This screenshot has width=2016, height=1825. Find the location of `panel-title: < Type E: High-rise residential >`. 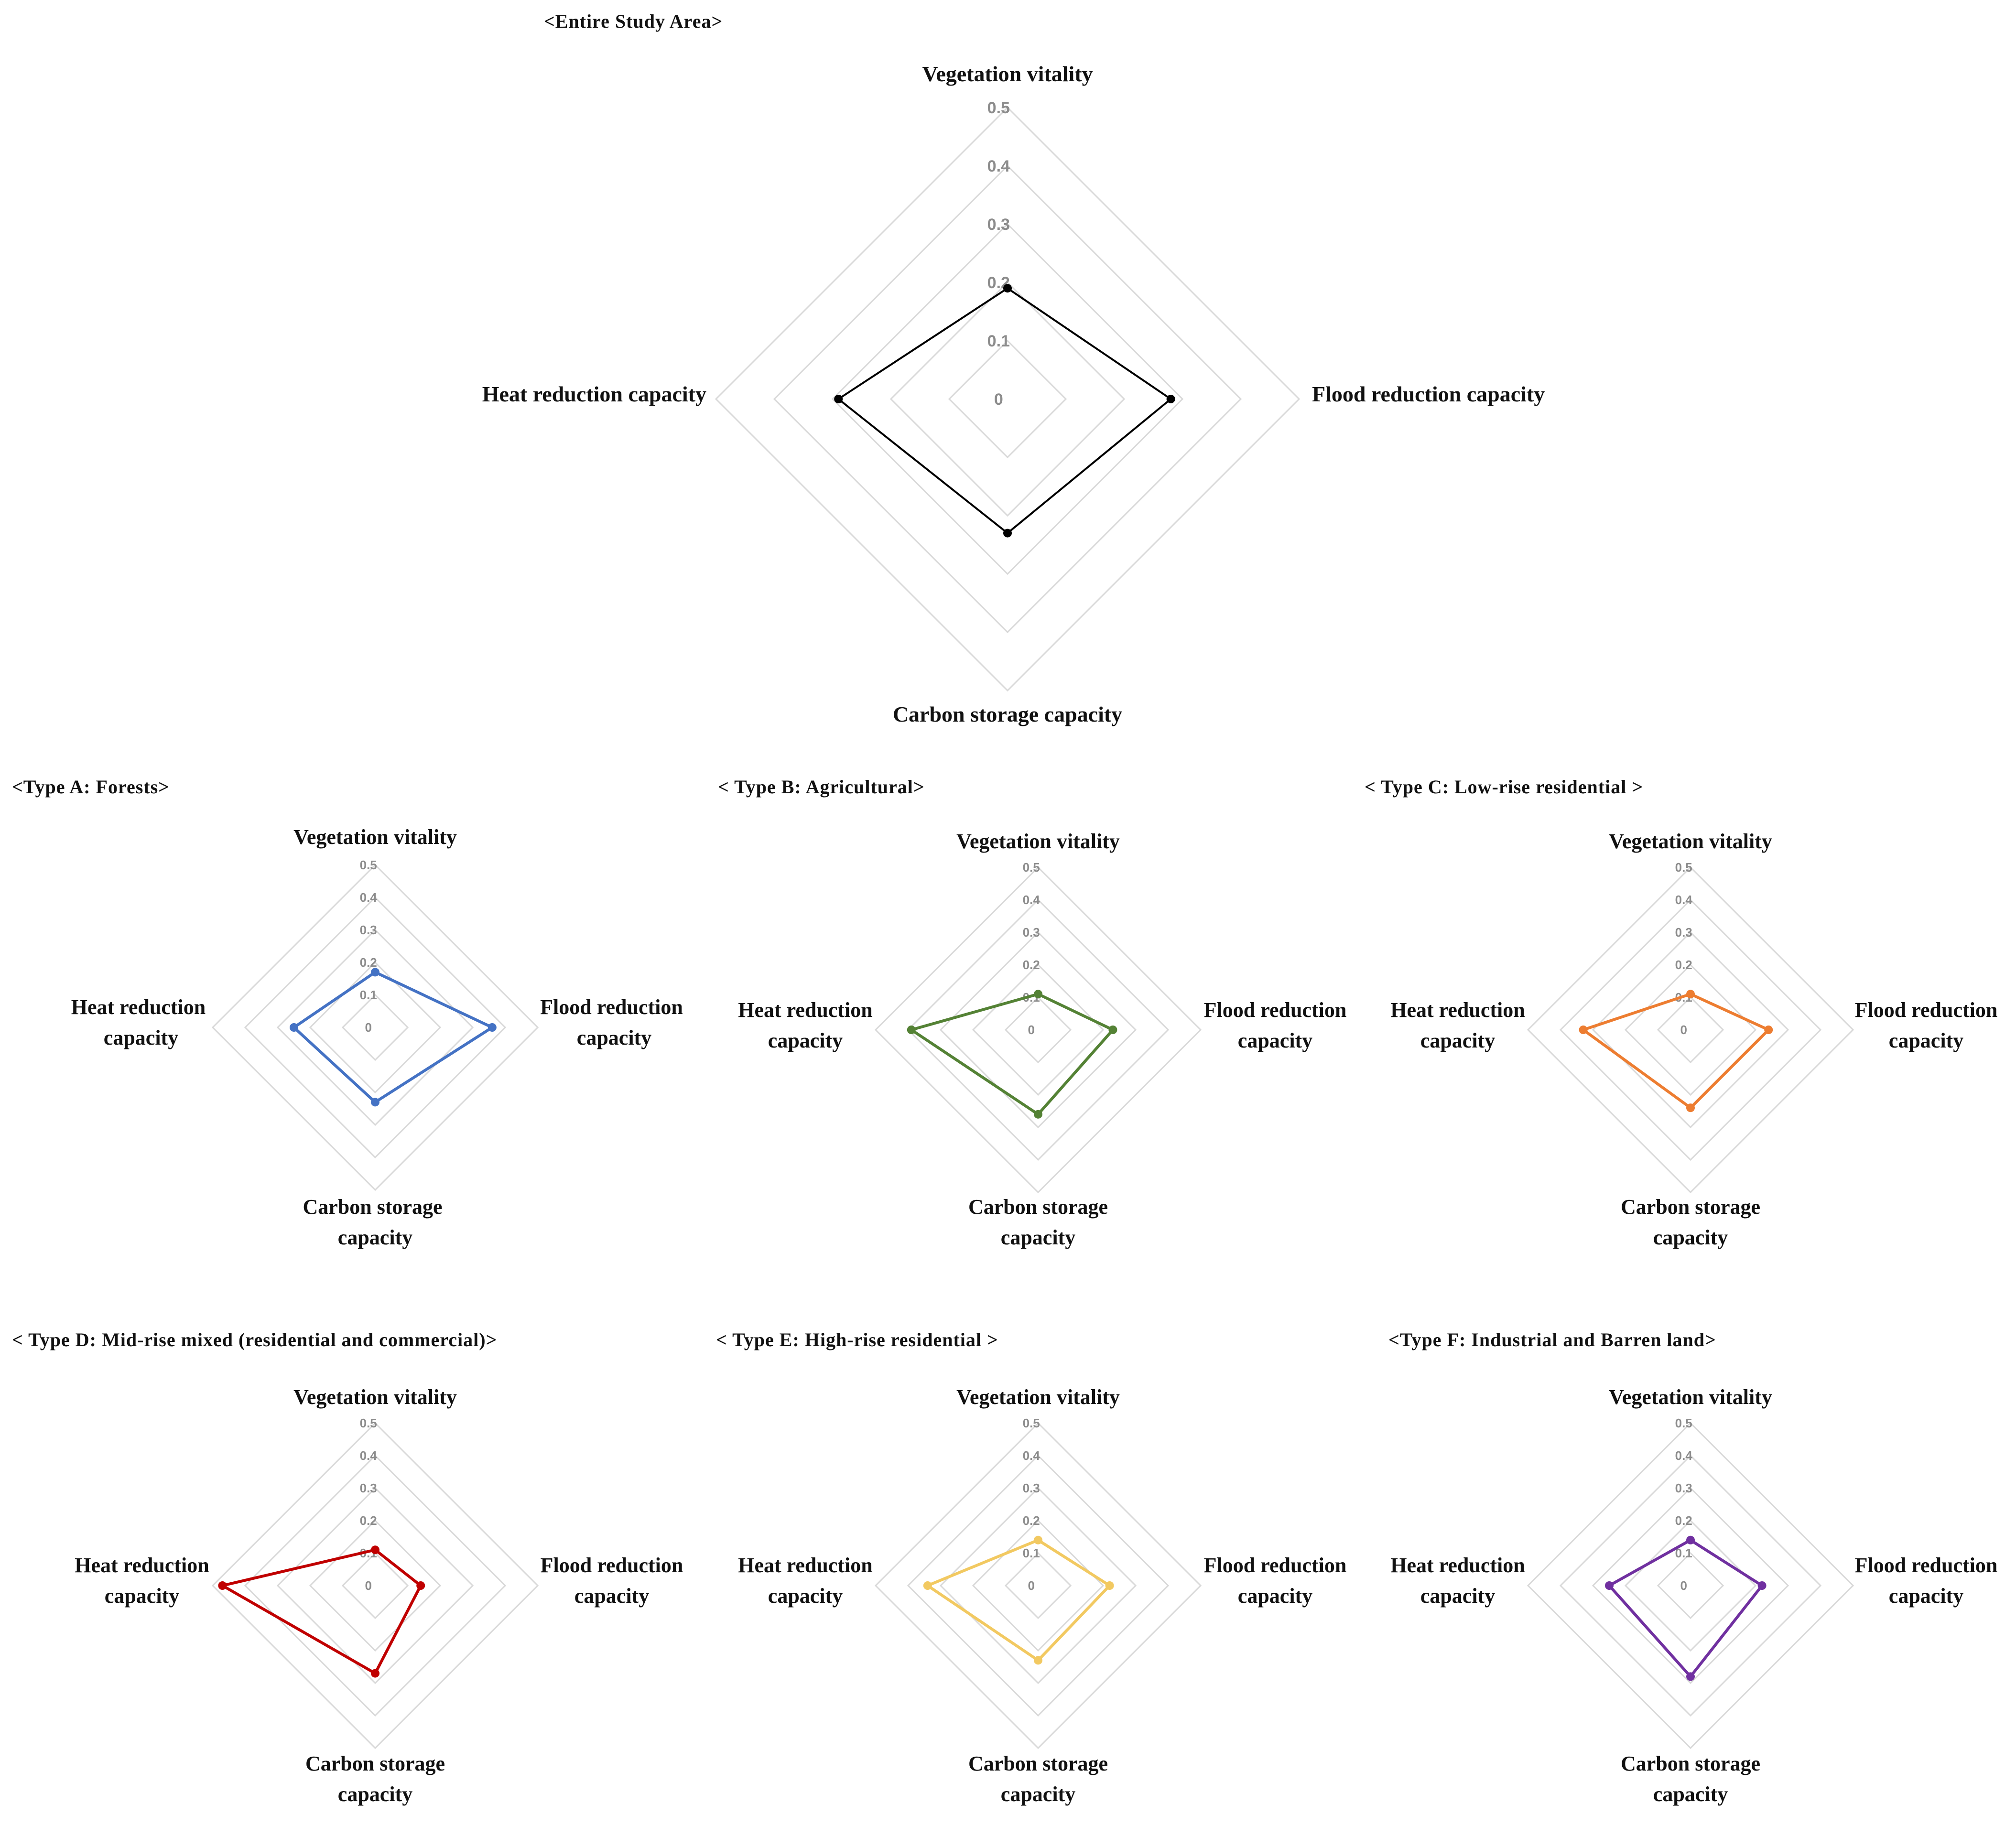

panel-title: < Type E: High-rise residential > is located at coordinates (857, 1339).